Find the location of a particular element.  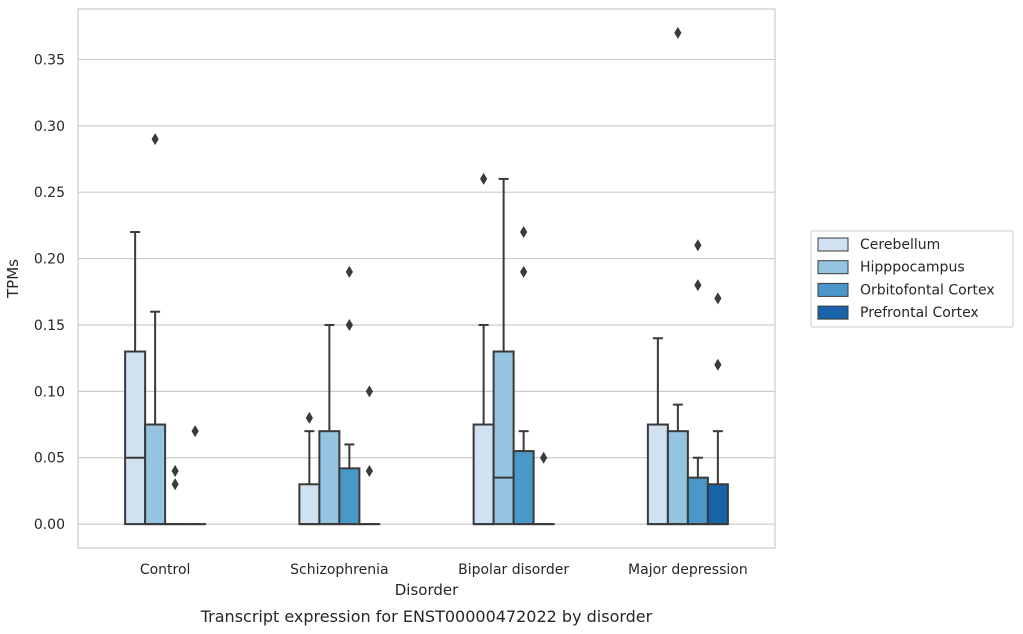

y-tick-label: 0.30 is located at coordinates (49, 127).